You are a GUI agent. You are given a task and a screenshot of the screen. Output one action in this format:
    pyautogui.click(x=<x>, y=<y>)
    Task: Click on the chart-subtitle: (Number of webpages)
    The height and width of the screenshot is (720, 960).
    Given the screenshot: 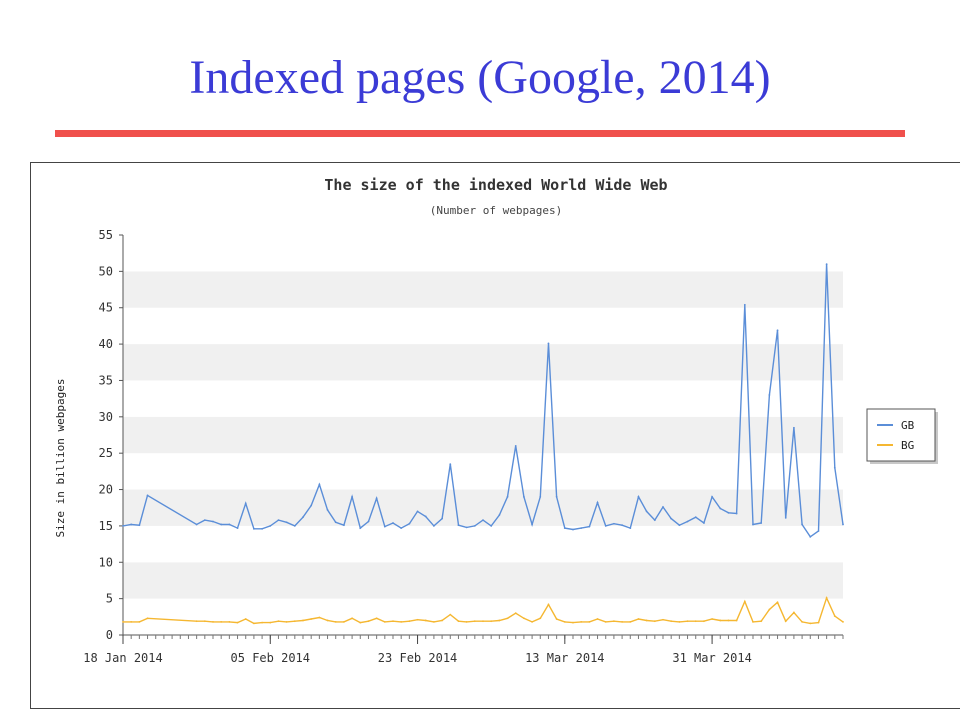 What is the action you would take?
    pyautogui.click(x=496, y=210)
    